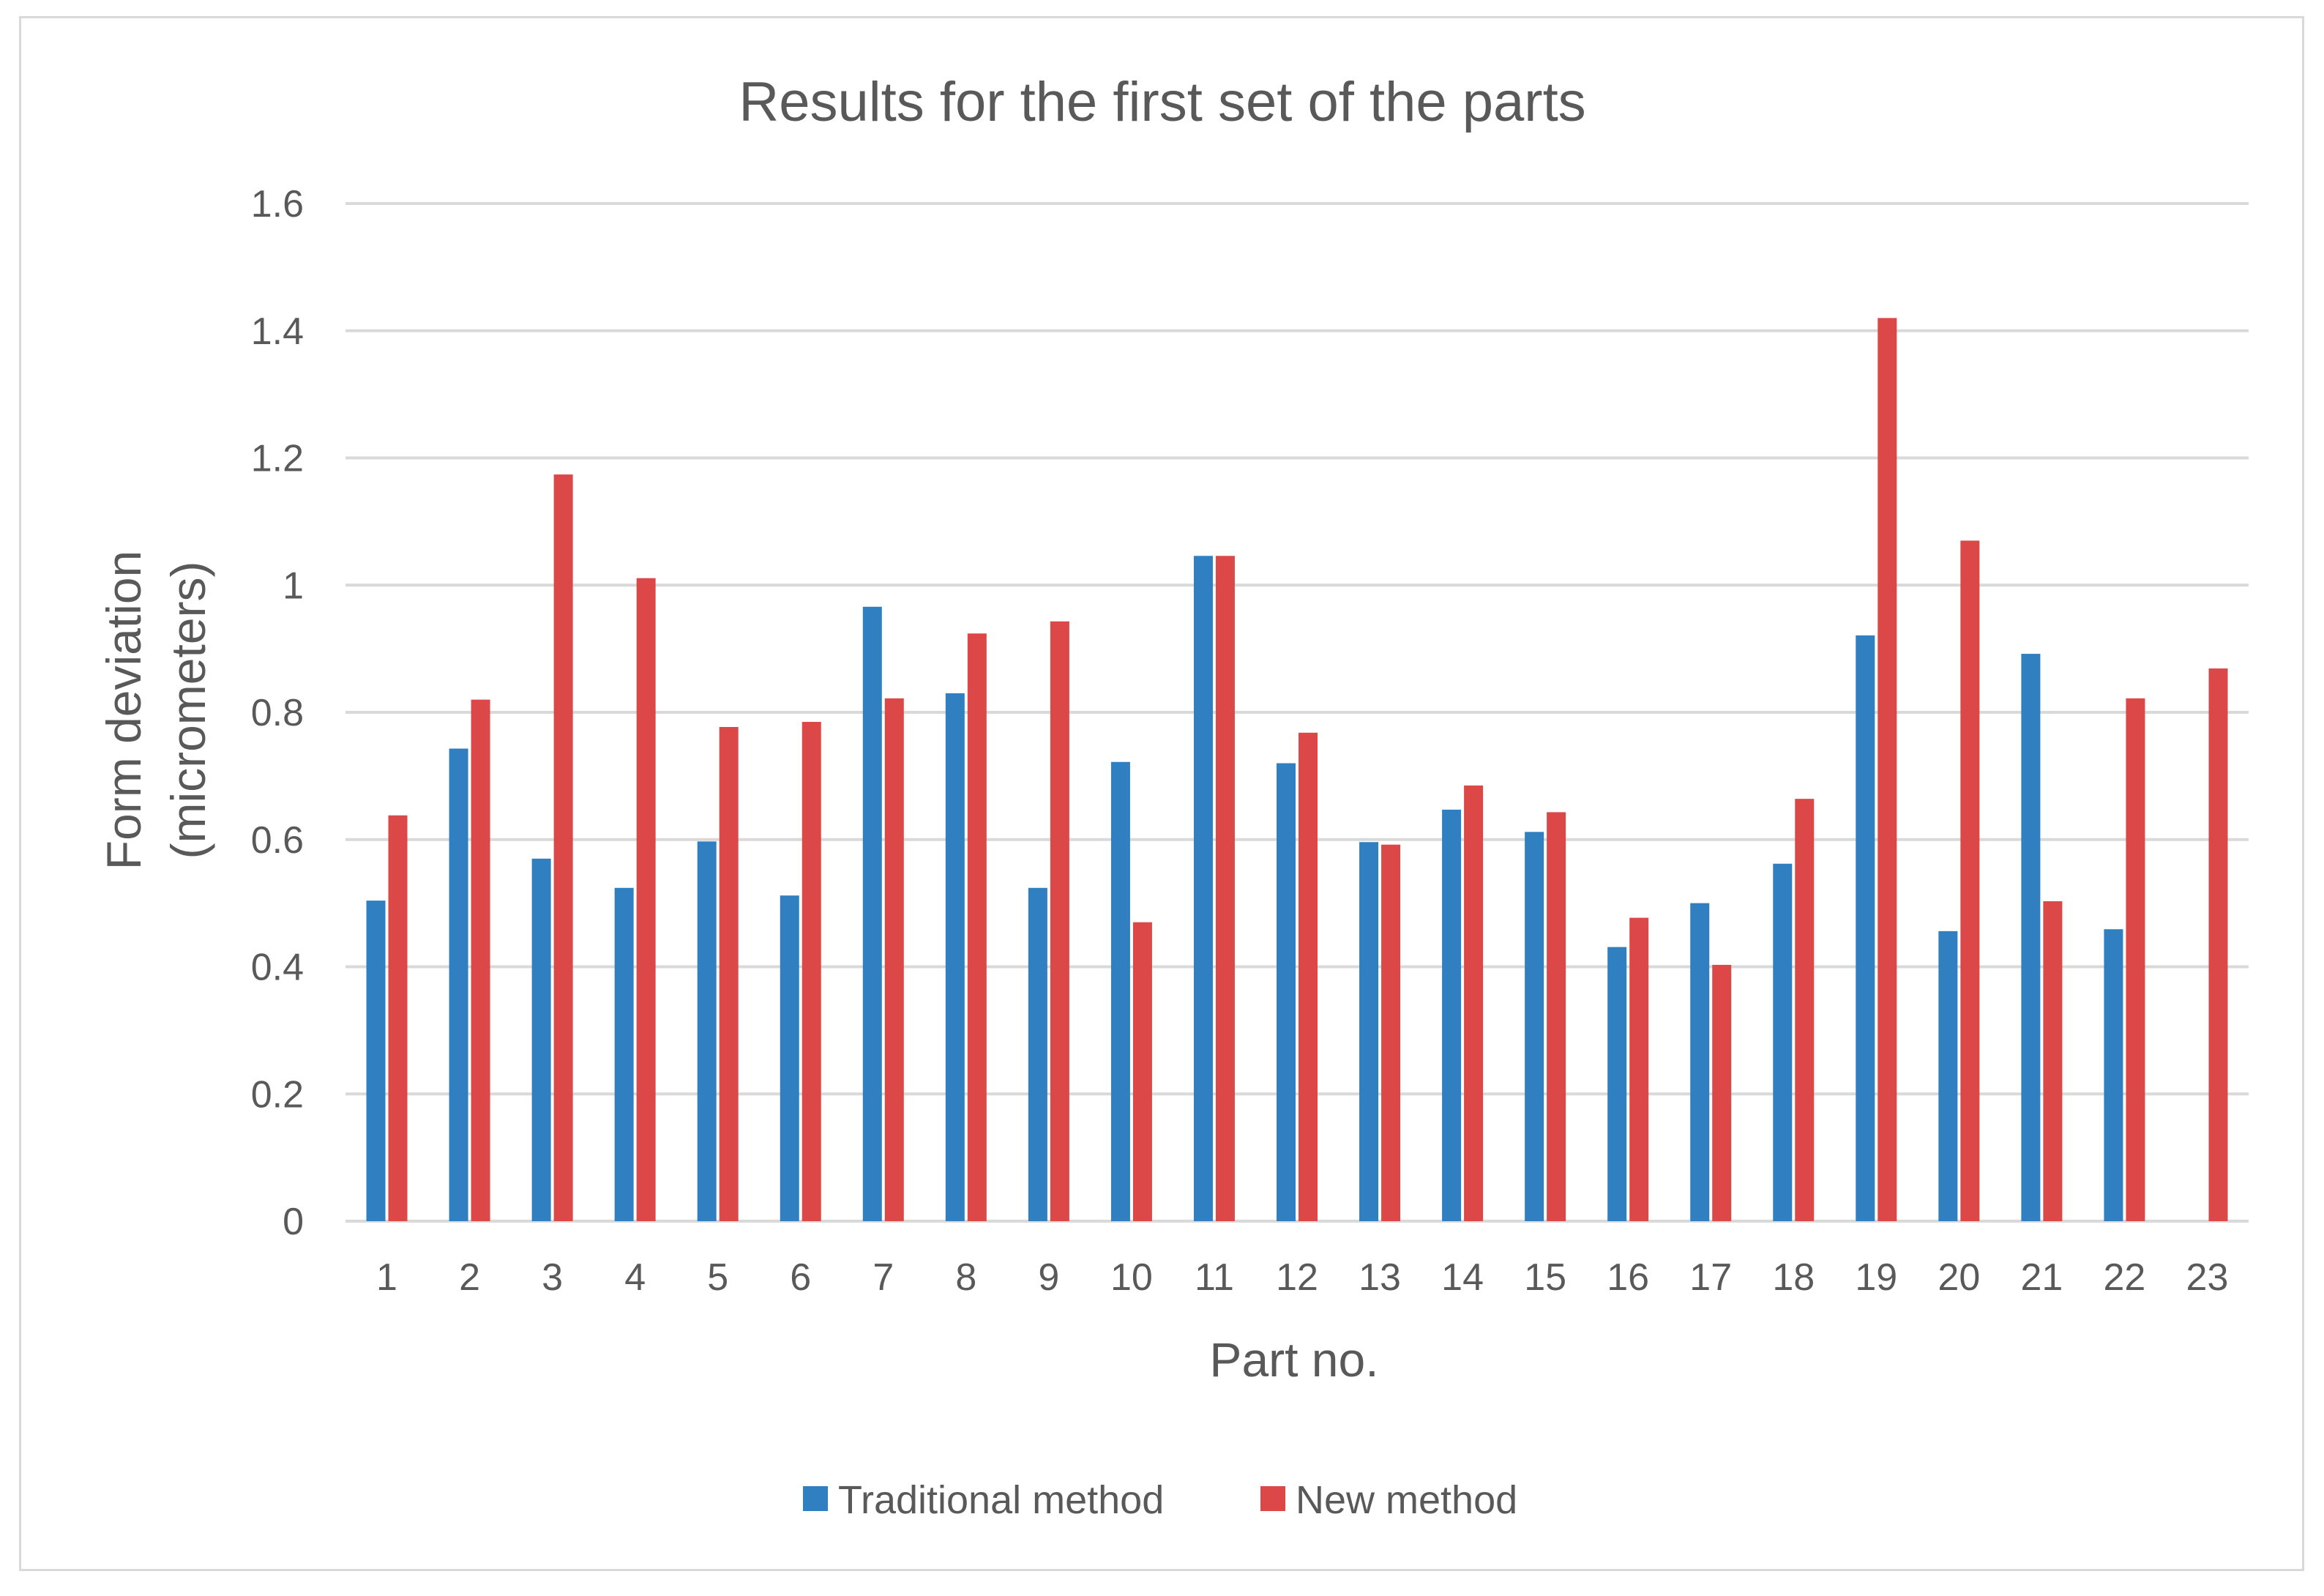 This screenshot has height=1596, width=2324. What do you see at coordinates (386, 1277) in the screenshot?
I see `x-tick-label: 1` at bounding box center [386, 1277].